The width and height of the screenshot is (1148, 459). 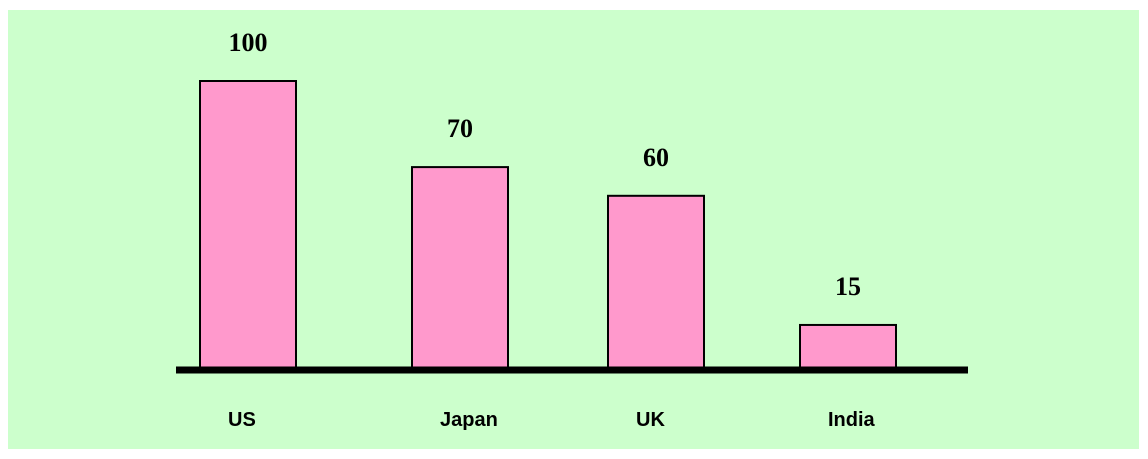 What do you see at coordinates (469, 420) in the screenshot?
I see `category-label-japan: Japan` at bounding box center [469, 420].